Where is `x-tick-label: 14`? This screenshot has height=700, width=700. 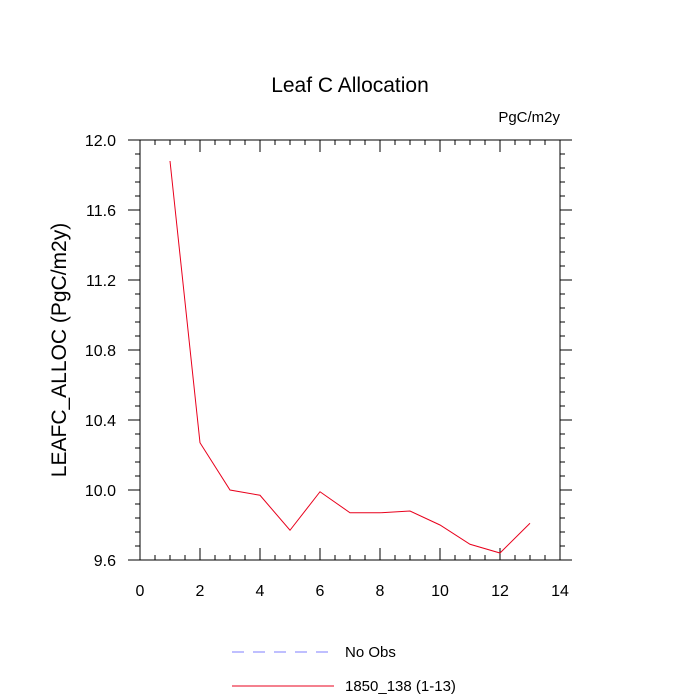
x-tick-label: 14 is located at coordinates (560, 591).